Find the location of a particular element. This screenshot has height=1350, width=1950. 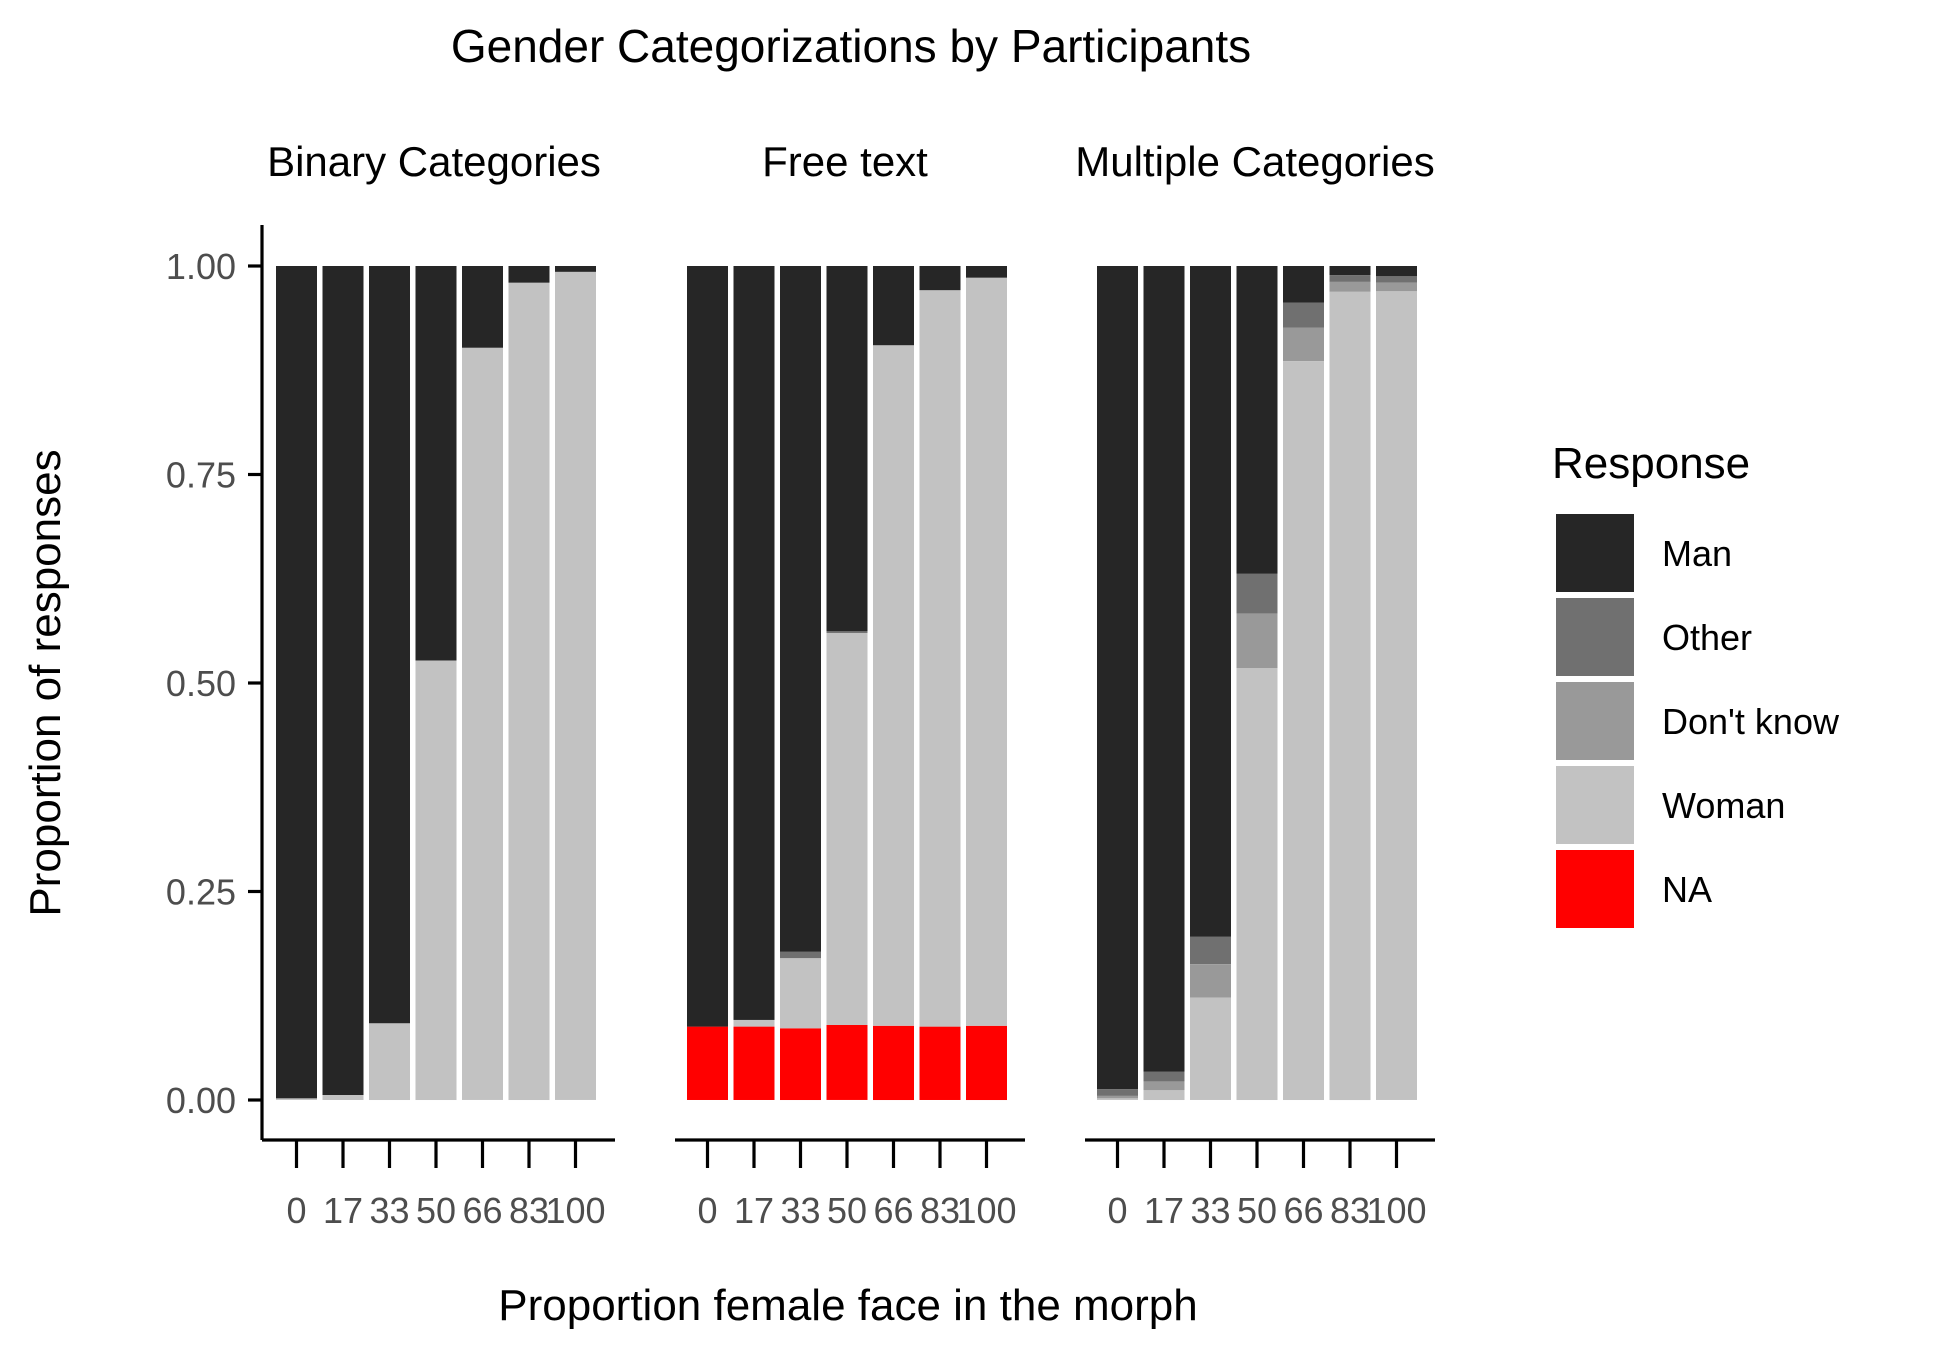

chart-title: Gender Categorizations by Participants is located at coordinates (851, 46).